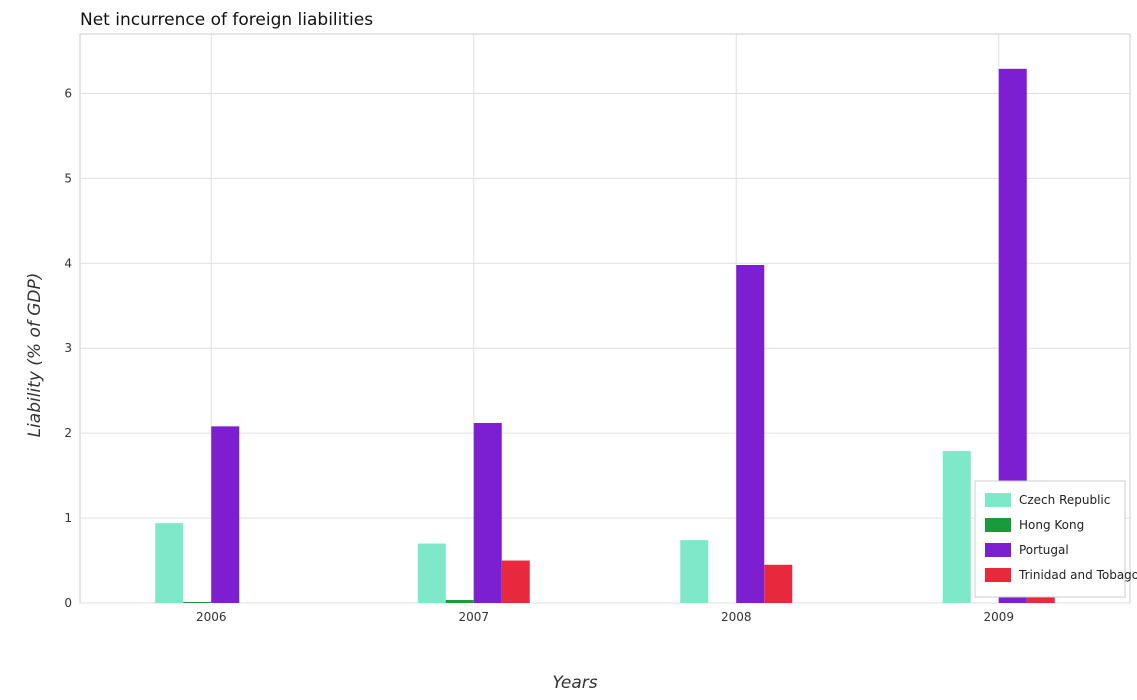 The height and width of the screenshot is (700, 1137). I want to click on y-axis-label: Liability (% of GDP), so click(35, 355).